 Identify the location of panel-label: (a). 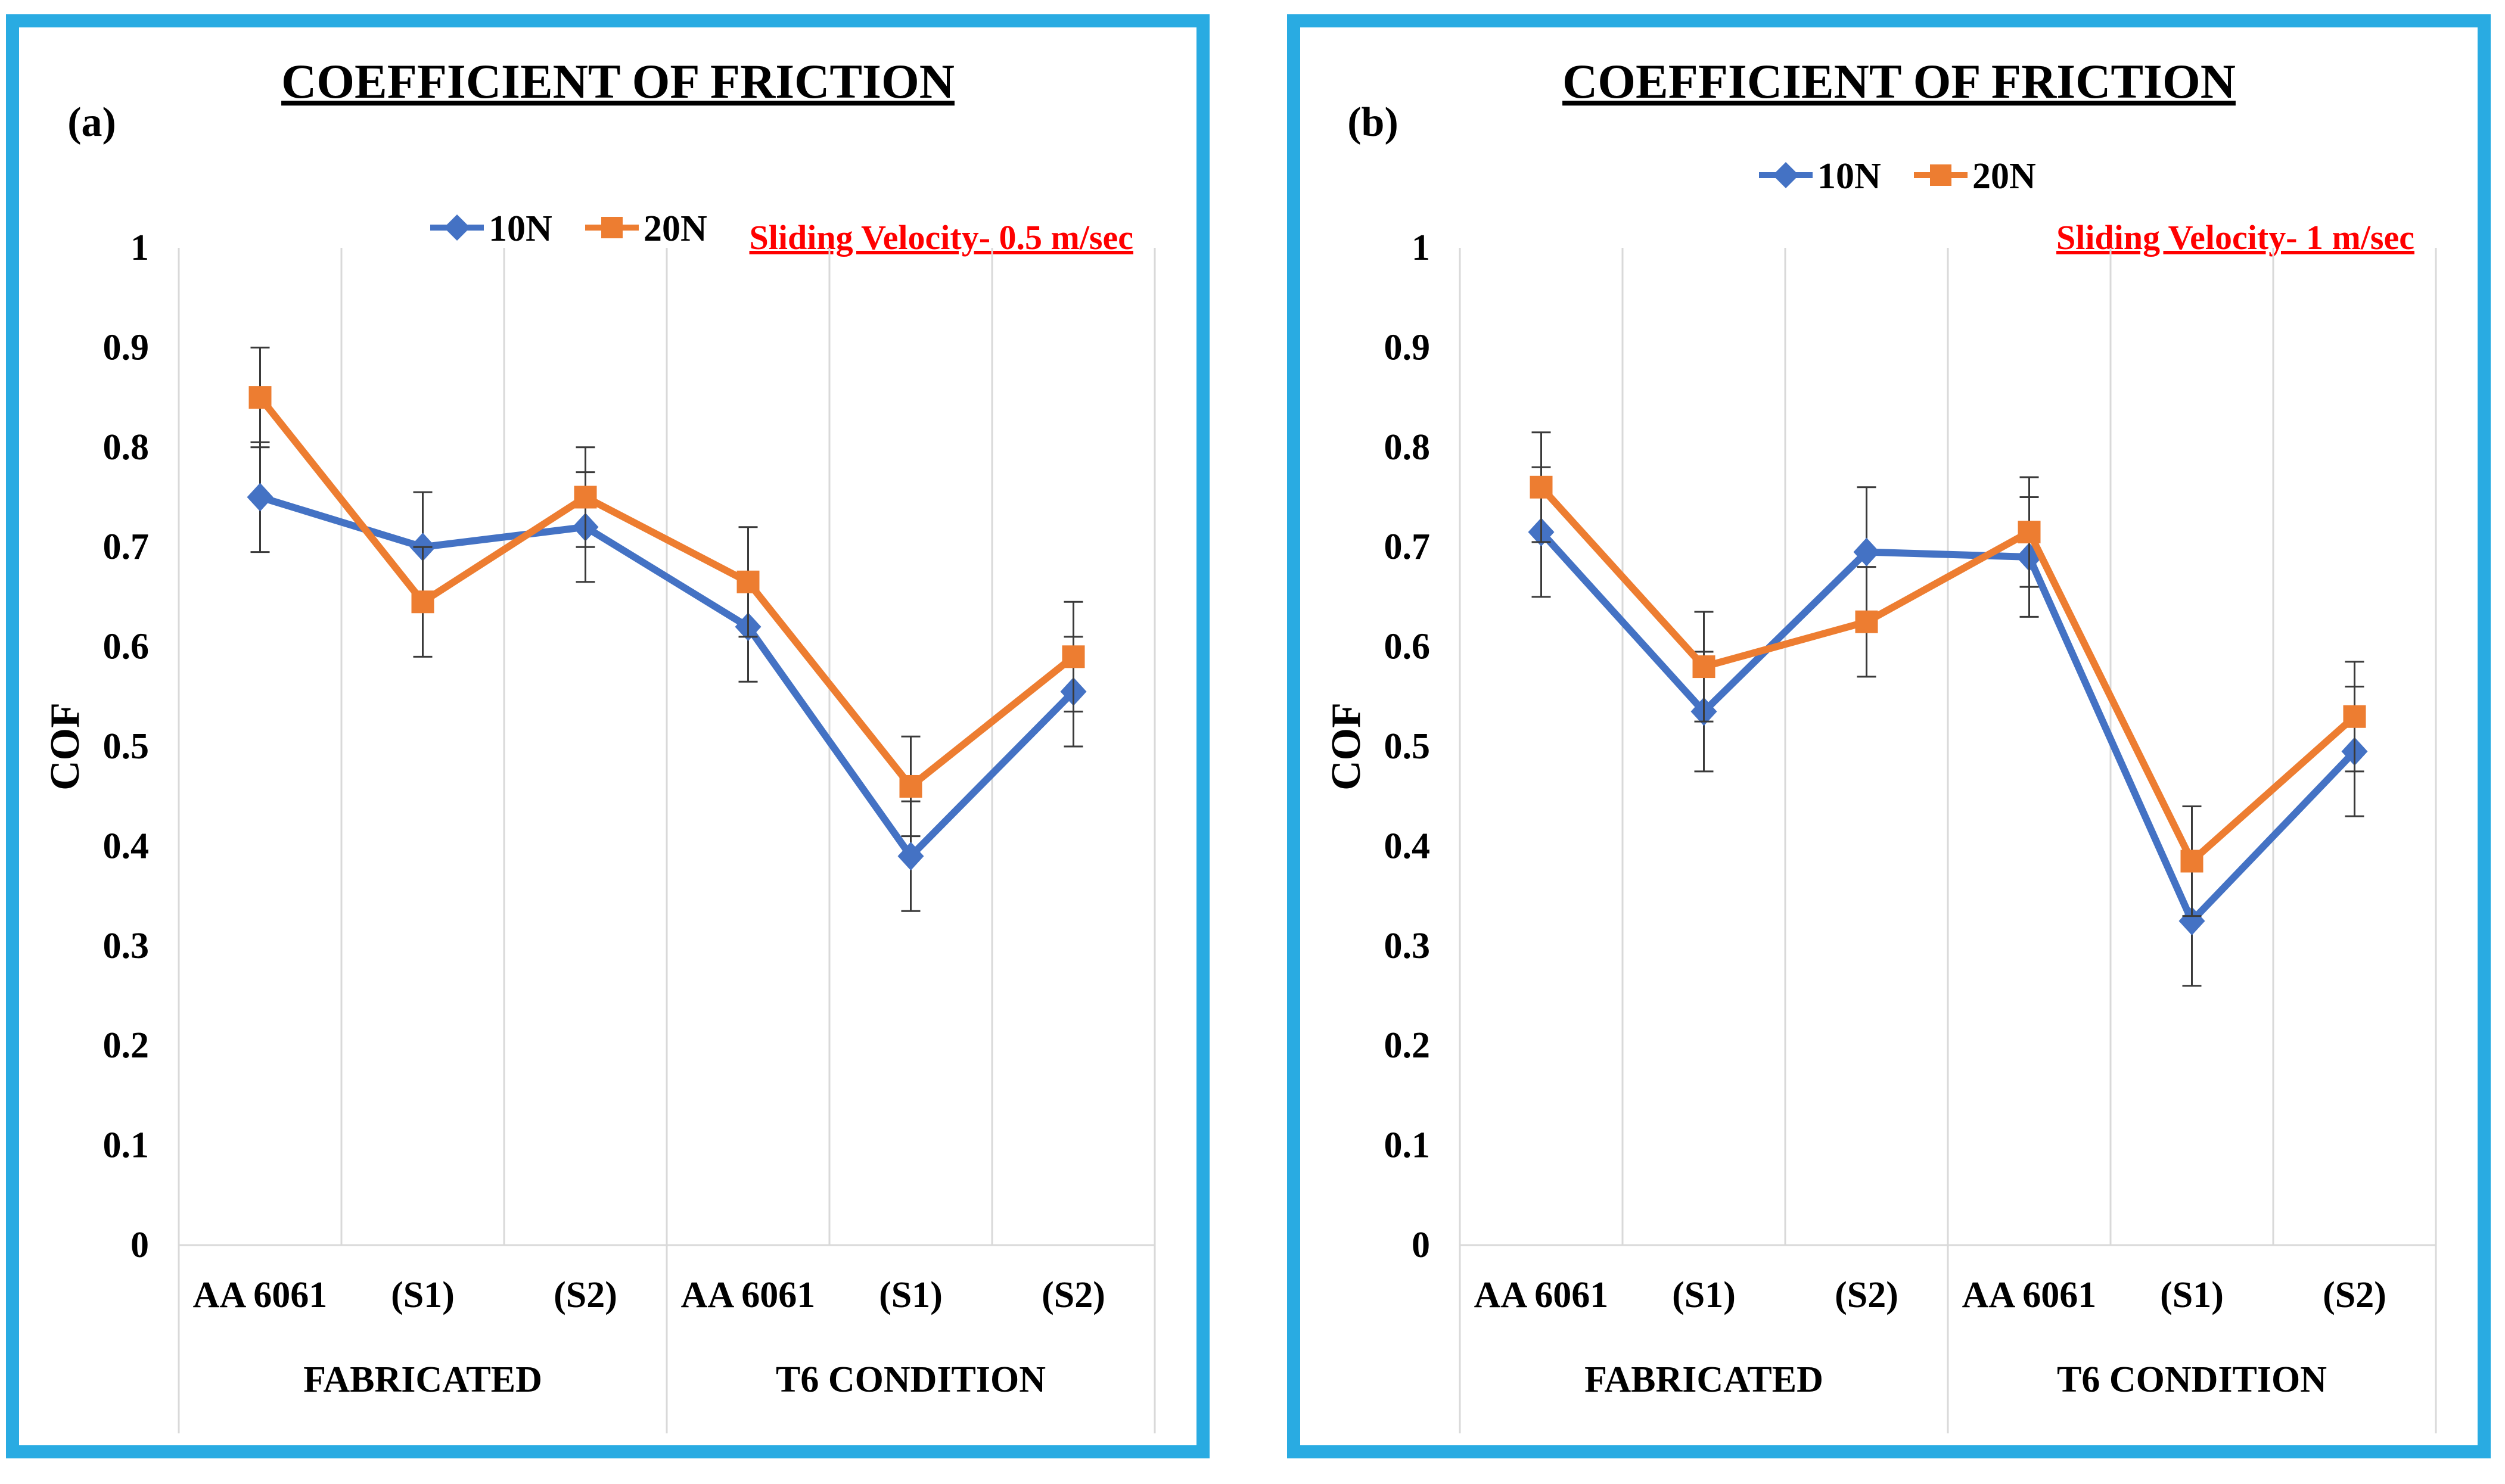
(91, 122).